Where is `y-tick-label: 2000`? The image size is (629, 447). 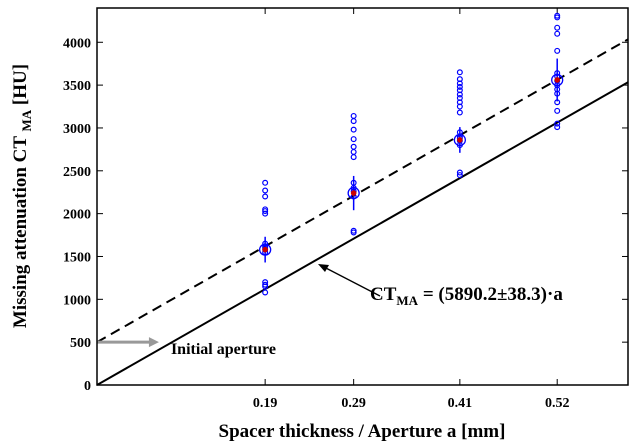 y-tick-label: 2000 is located at coordinates (77, 215).